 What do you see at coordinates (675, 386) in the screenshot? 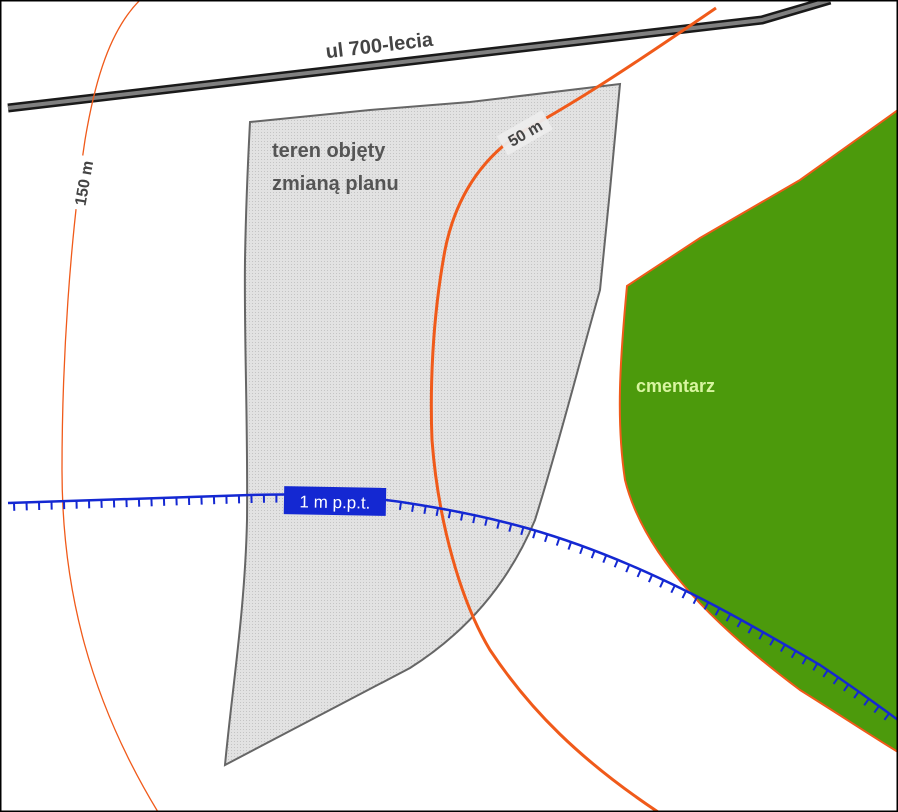
I see `cemetery-label: cmentarz` at bounding box center [675, 386].